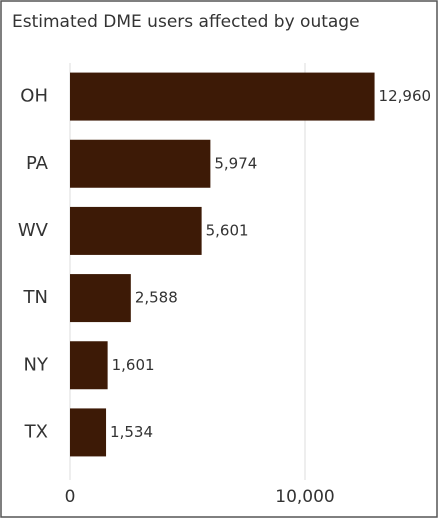 This screenshot has width=438, height=518. Describe the element at coordinates (235, 163) in the screenshot. I see `value-label: 5,974` at that location.